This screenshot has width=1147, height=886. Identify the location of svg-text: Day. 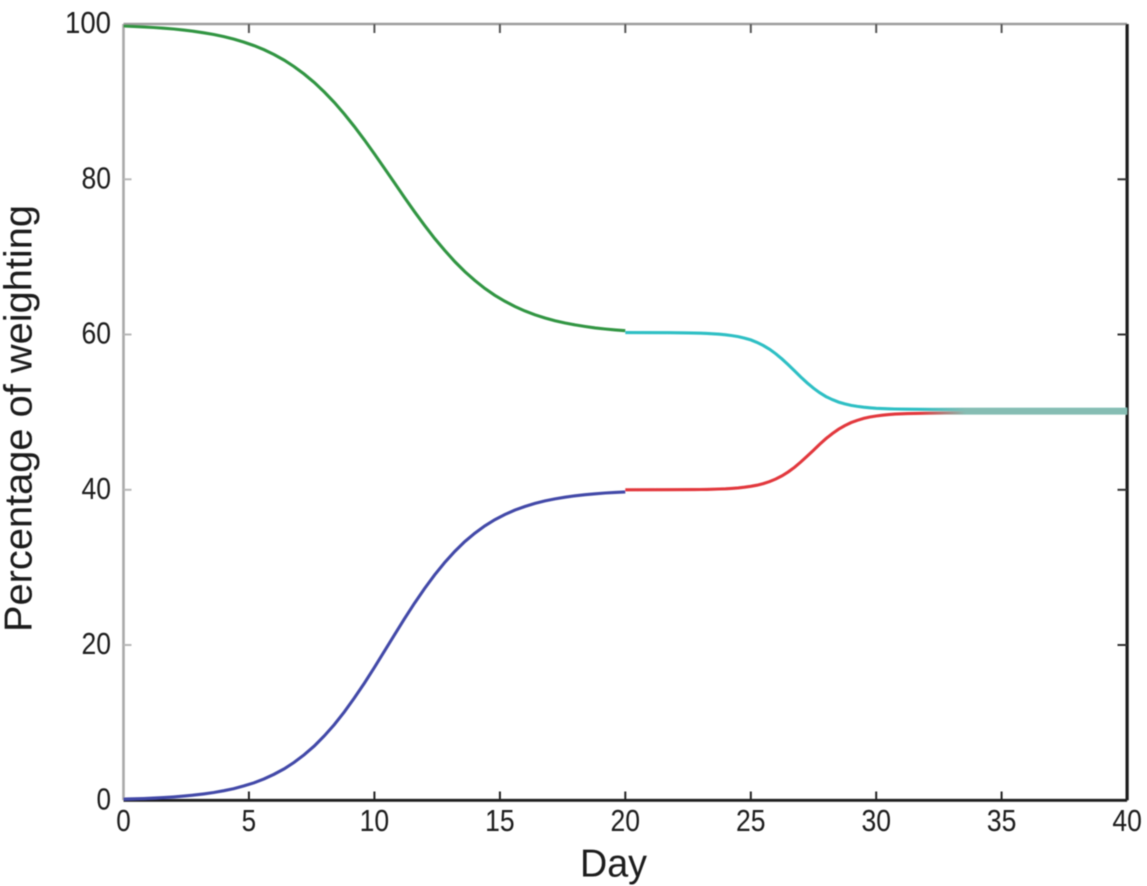
(614, 864).